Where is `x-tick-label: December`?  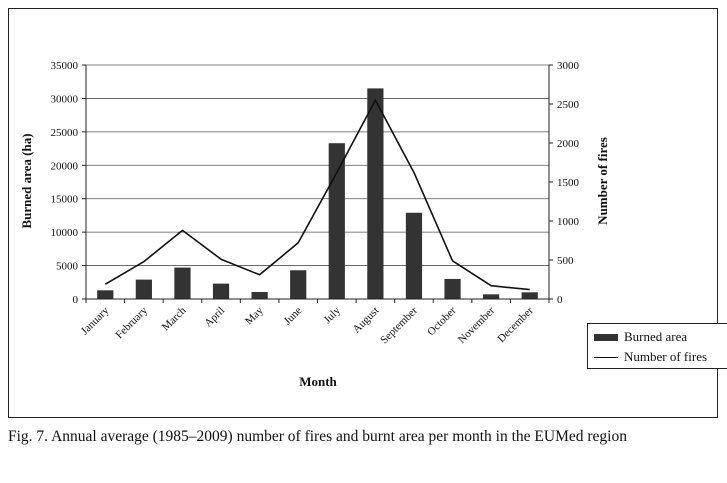
x-tick-label: December is located at coordinates (515, 324).